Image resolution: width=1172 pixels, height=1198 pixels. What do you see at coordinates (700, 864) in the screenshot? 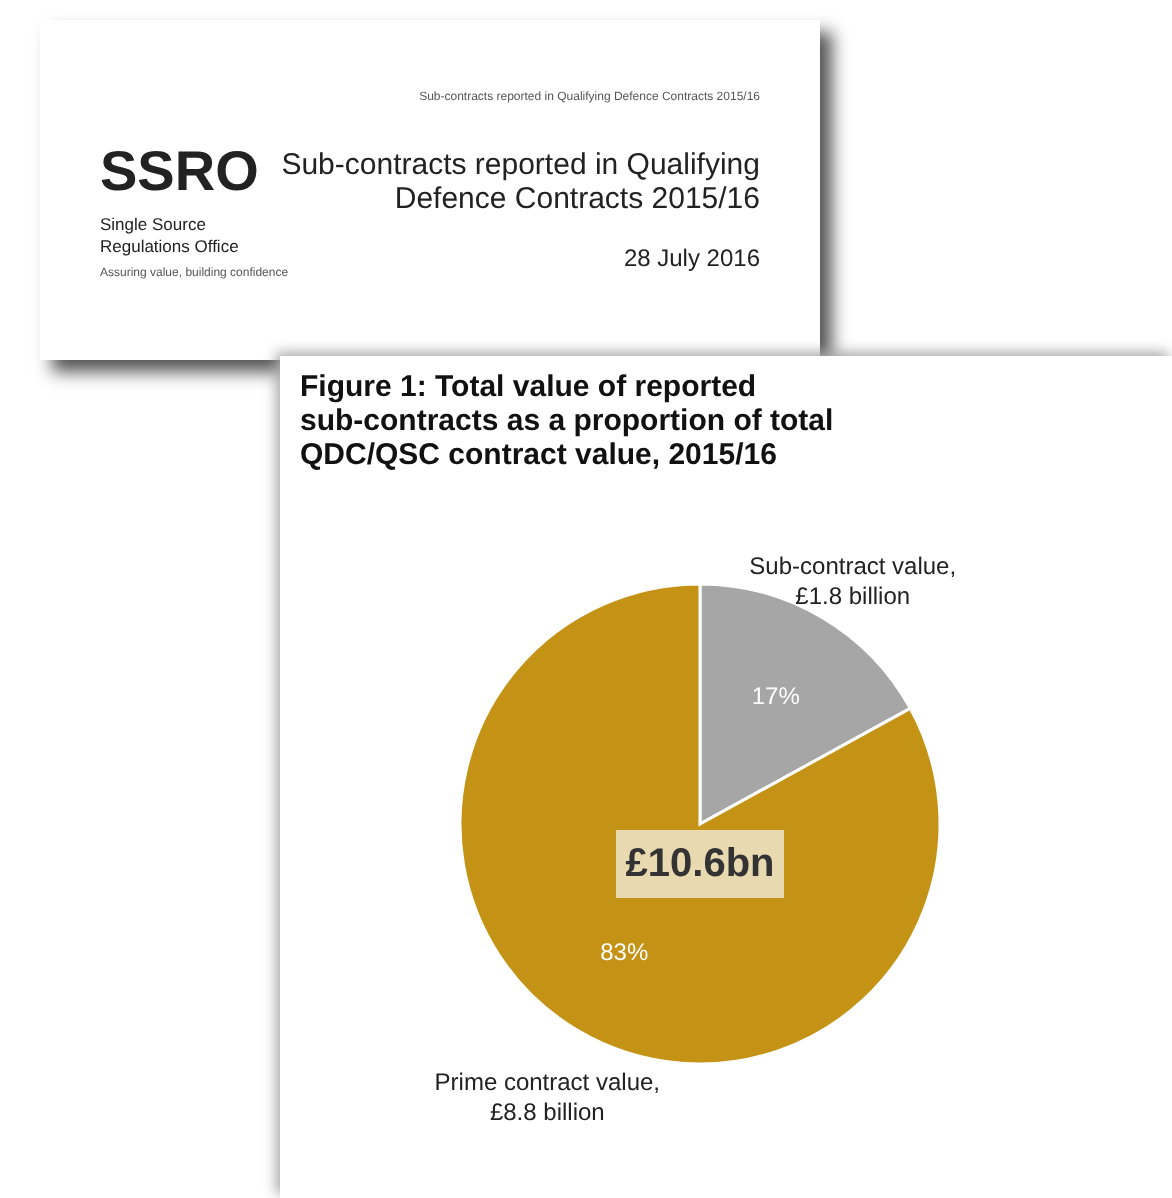
I see `text: £10.6bn` at bounding box center [700, 864].